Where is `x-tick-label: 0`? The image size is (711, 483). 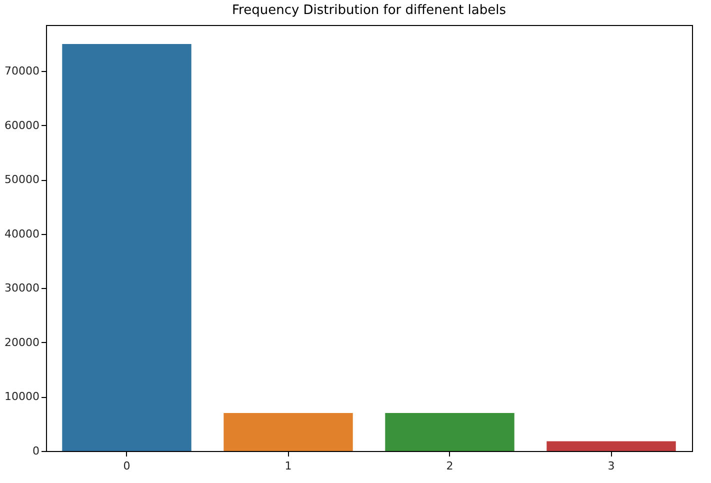
x-tick-label: 0 is located at coordinates (126, 466).